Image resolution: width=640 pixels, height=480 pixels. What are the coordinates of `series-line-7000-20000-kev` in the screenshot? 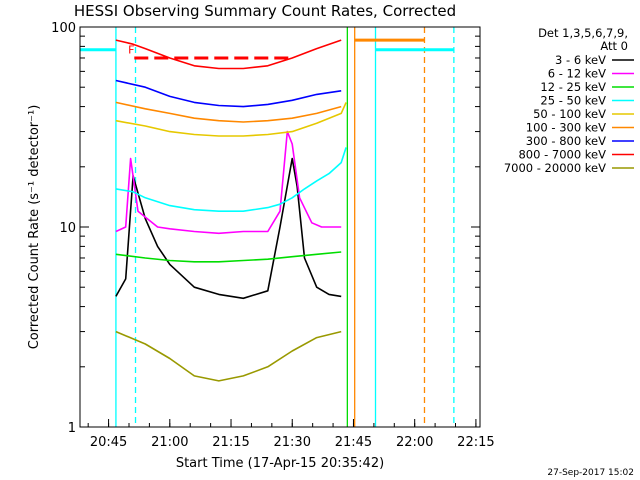 It's located at (228, 356).